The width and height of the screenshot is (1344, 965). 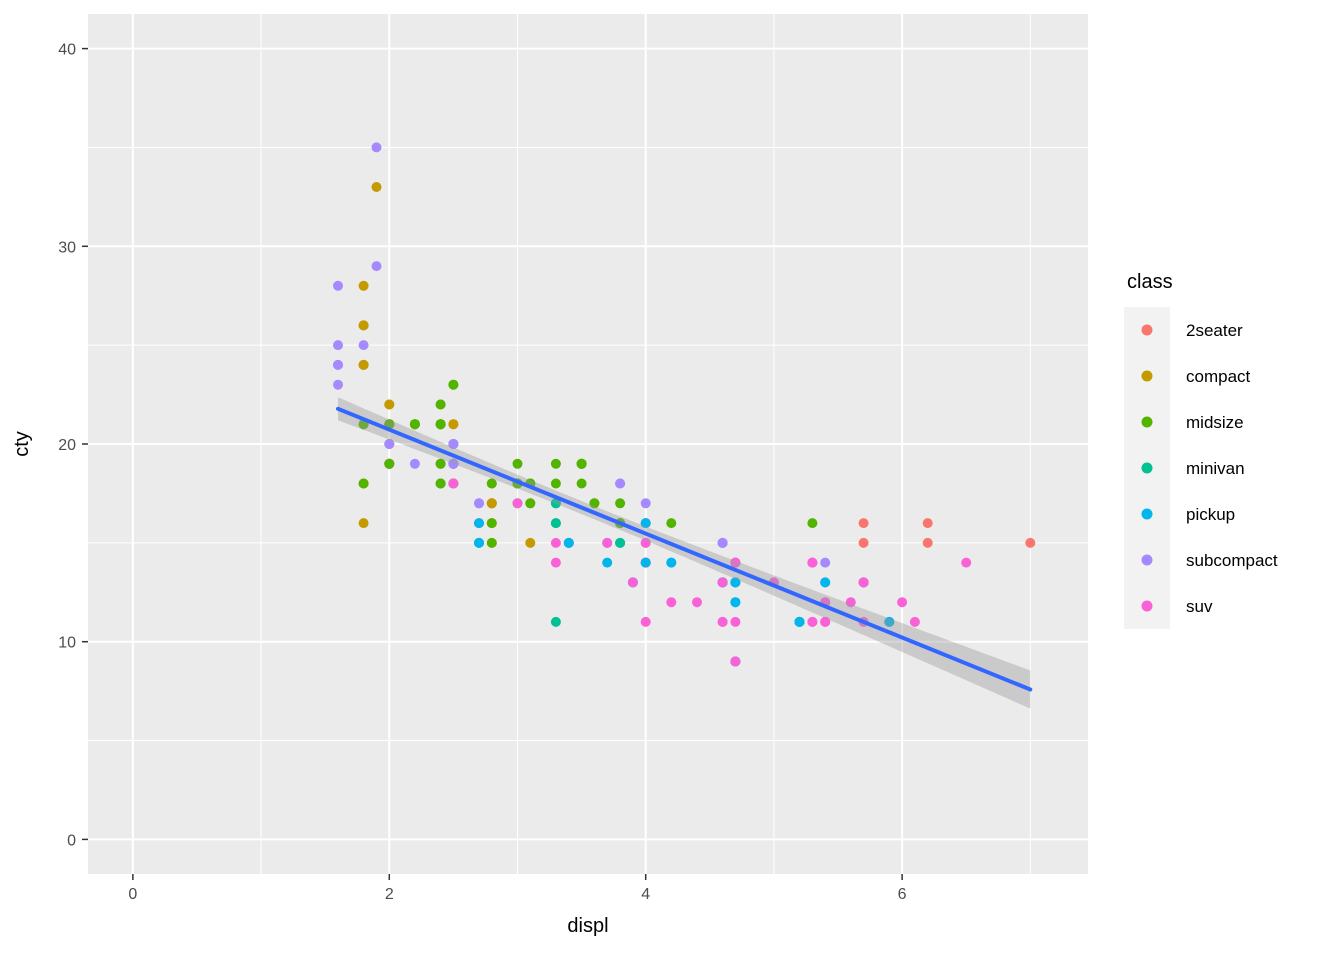 What do you see at coordinates (1147, 376) in the screenshot?
I see `legend-swatch-compact` at bounding box center [1147, 376].